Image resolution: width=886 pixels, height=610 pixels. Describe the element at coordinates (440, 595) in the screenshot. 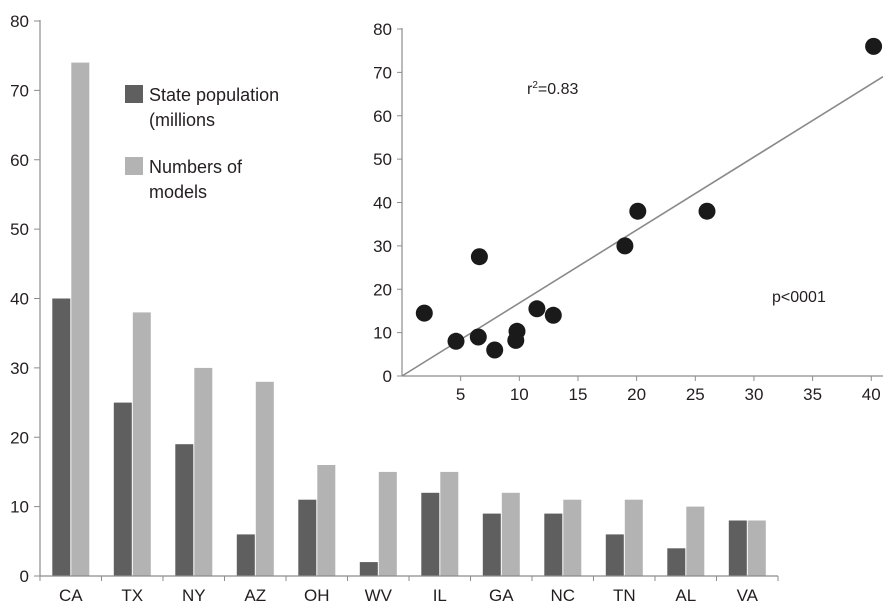

I see `x-tick-label-il: IL` at that location.